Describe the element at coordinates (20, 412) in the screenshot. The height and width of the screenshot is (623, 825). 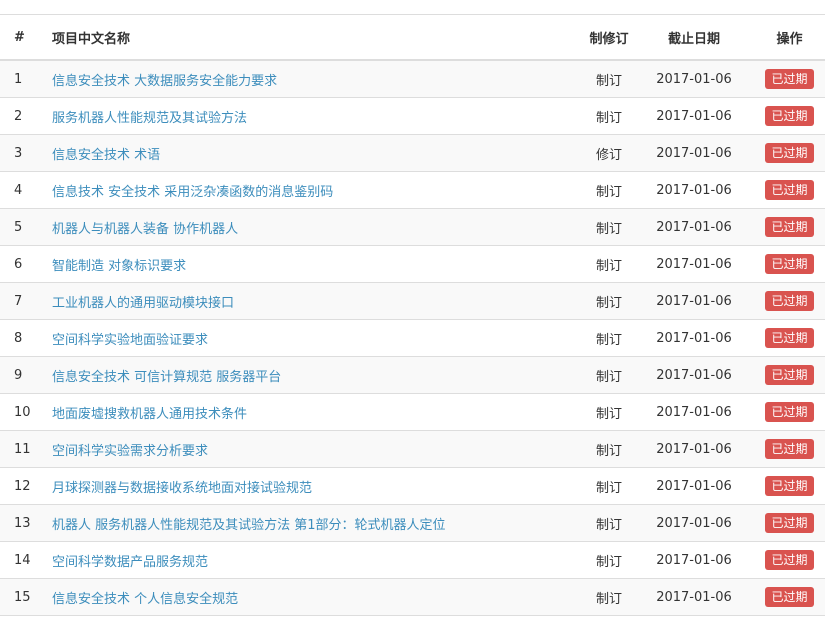
I see `table-cell: 10` at that location.